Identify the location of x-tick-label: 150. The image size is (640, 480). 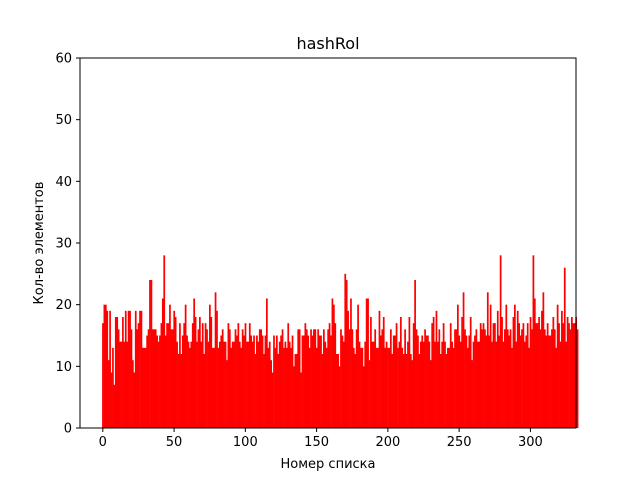
(316, 442).